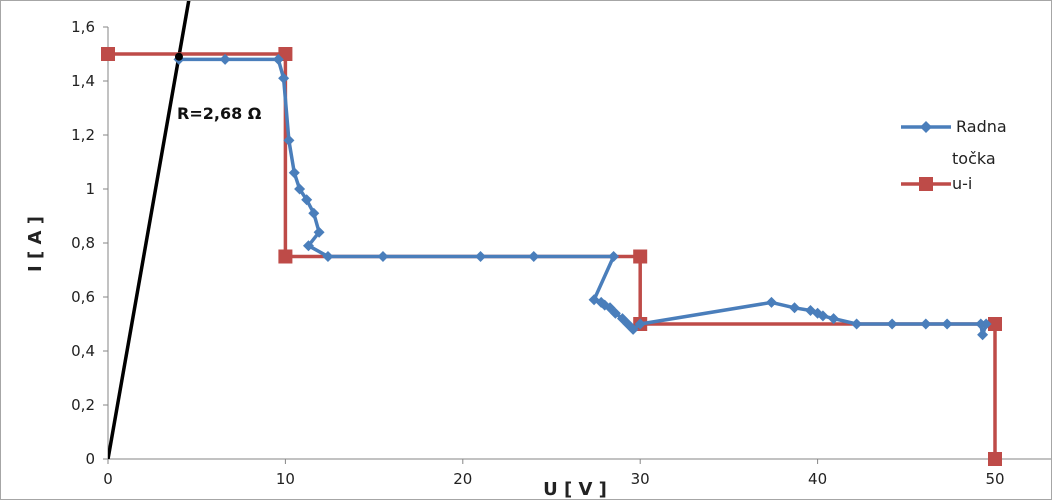 The height and width of the screenshot is (500, 1052). What do you see at coordinates (83, 243) in the screenshot?
I see `y-tick-label: 0,8` at bounding box center [83, 243].